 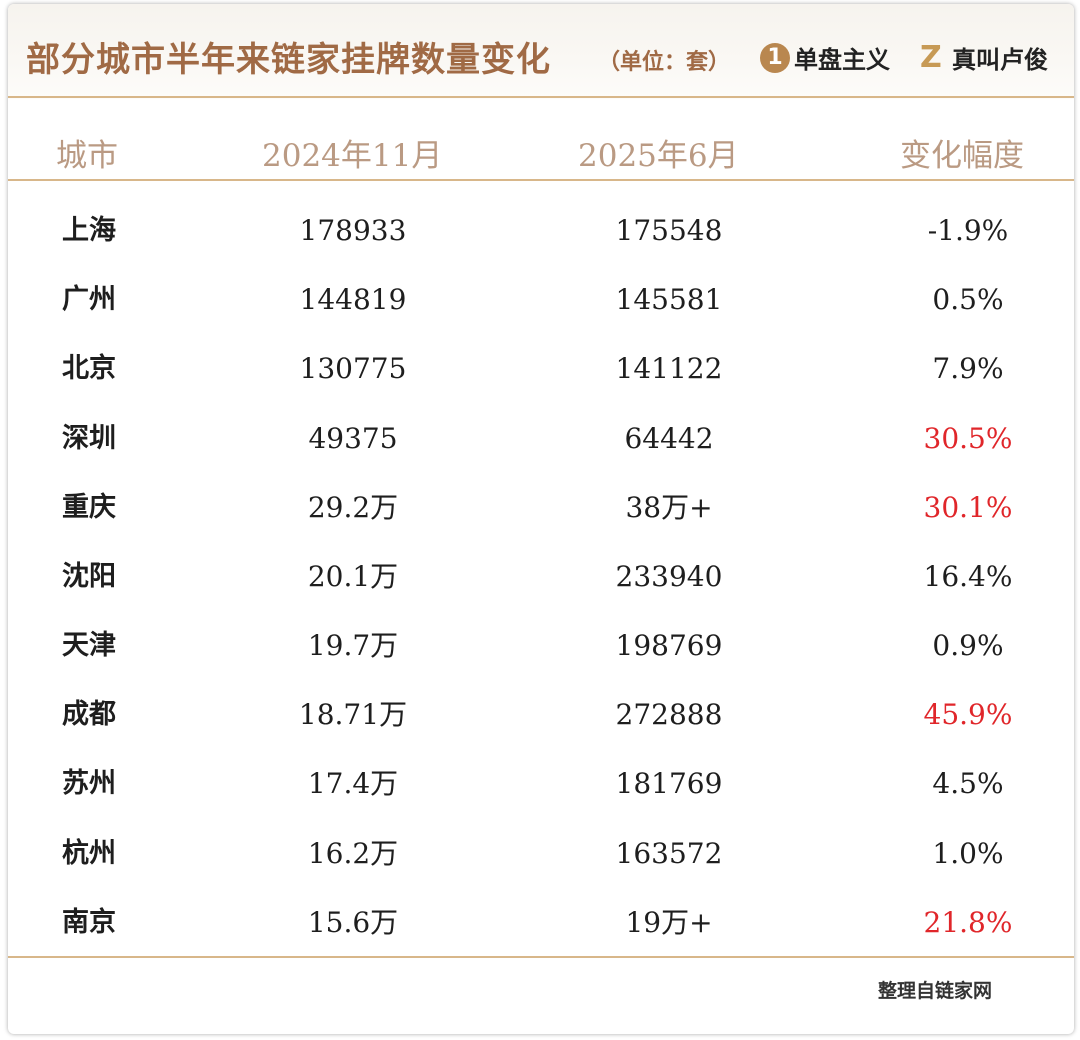 What do you see at coordinates (89, 714) in the screenshot?
I see `cell-city: 成都` at bounding box center [89, 714].